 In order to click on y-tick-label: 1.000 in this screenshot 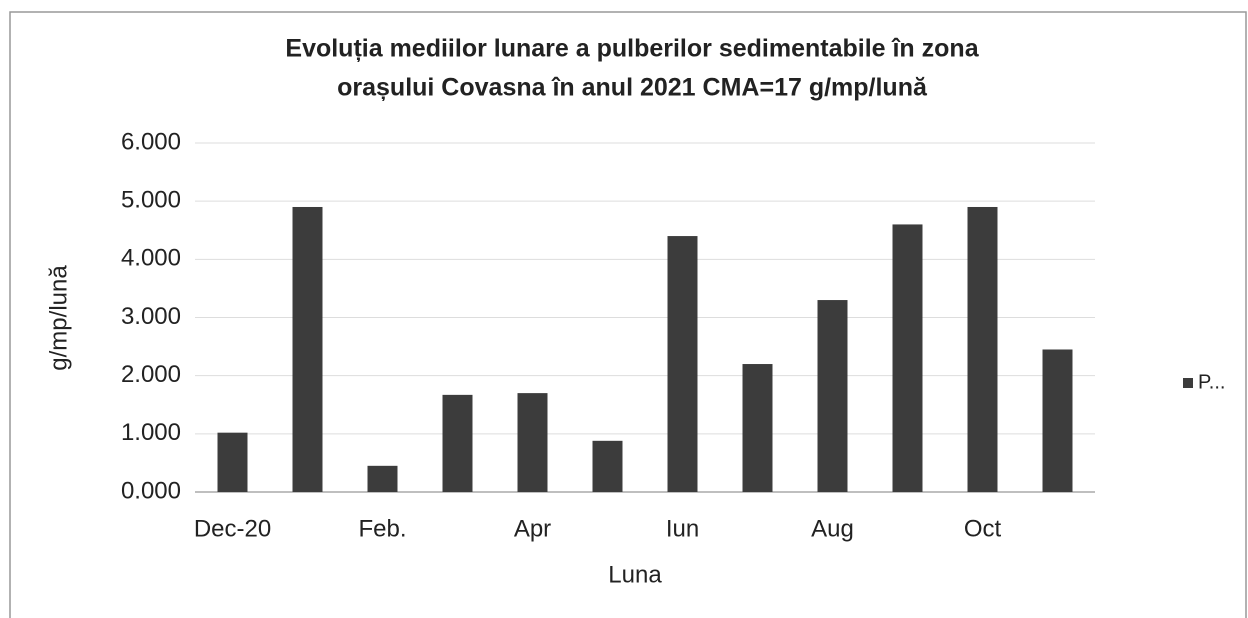, I will do `click(151, 432)`.